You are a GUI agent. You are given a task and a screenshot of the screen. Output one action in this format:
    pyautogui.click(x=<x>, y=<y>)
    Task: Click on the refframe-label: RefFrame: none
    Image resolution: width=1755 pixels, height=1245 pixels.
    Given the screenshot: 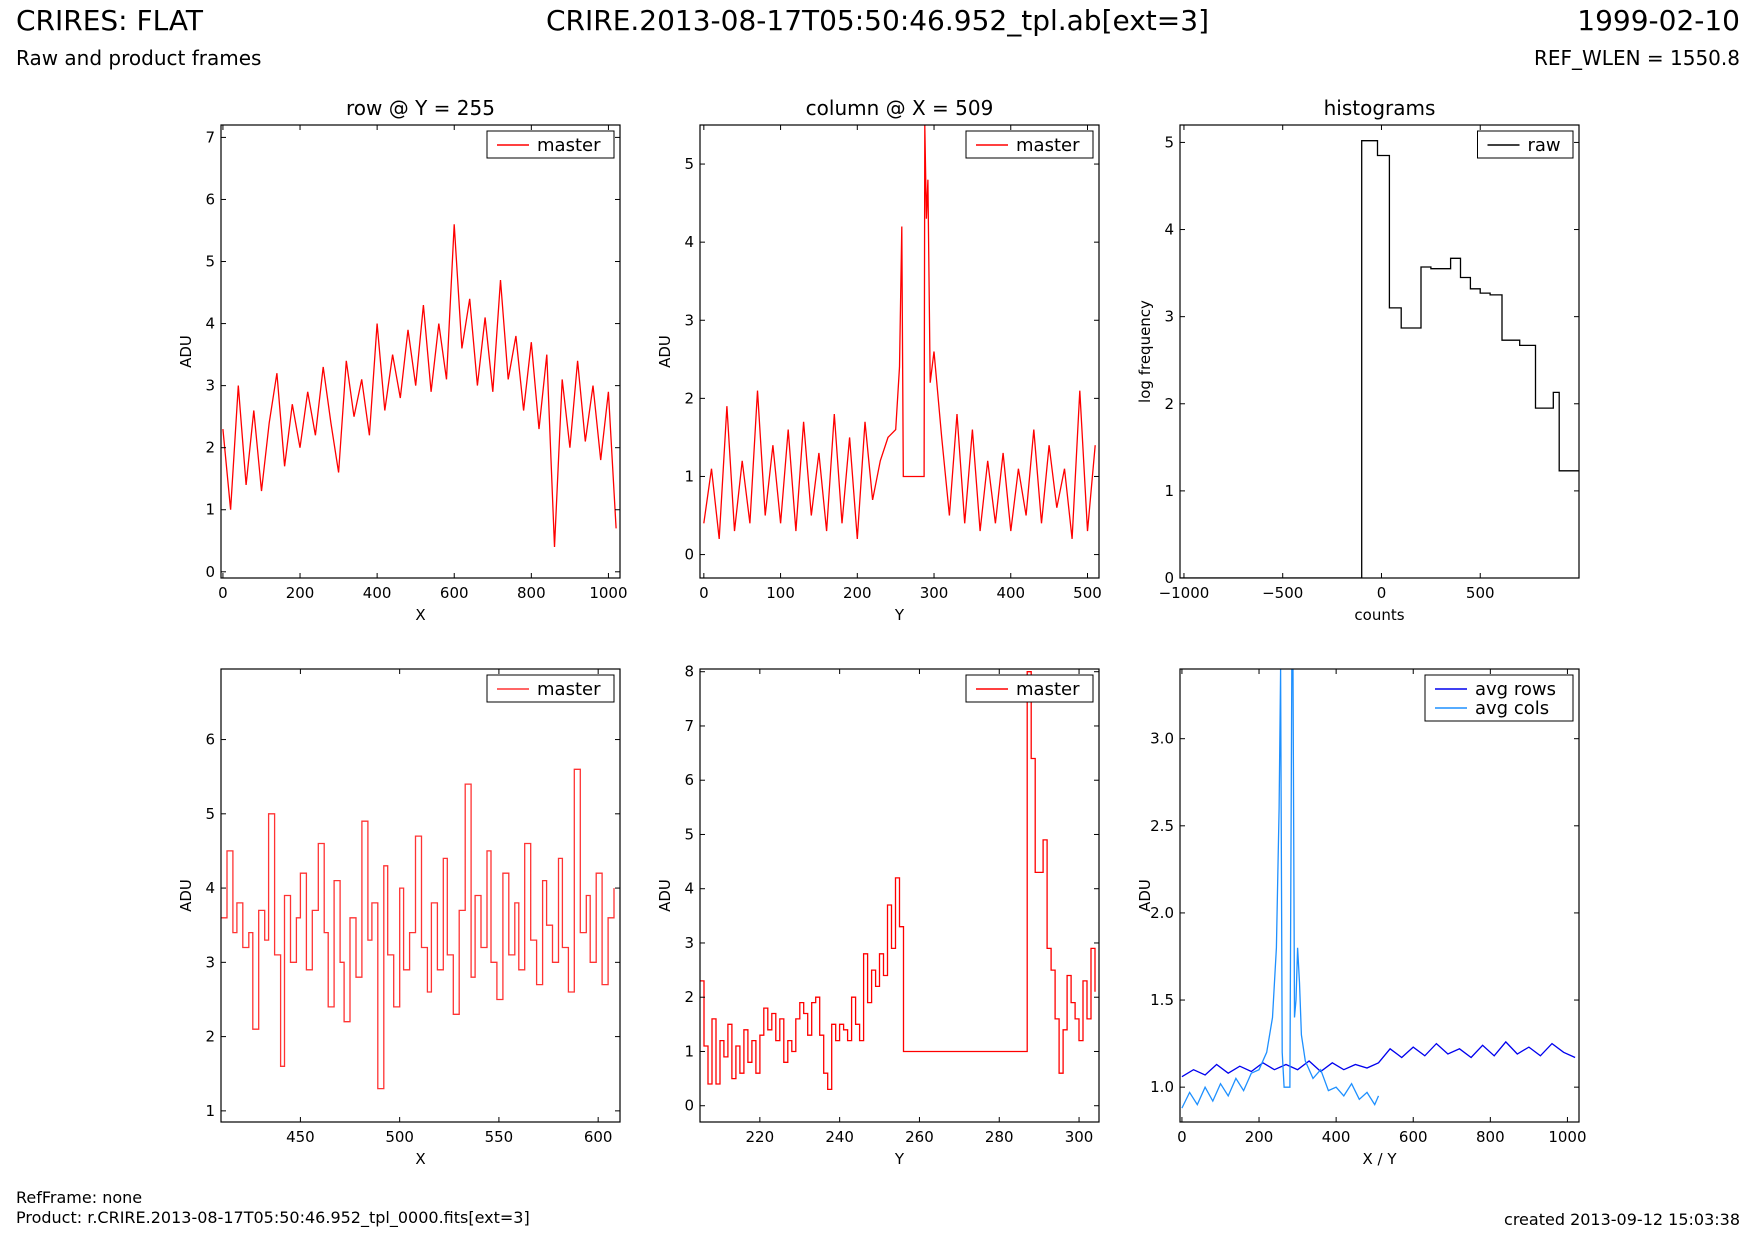 What is the action you would take?
    pyautogui.click(x=79, y=1197)
    